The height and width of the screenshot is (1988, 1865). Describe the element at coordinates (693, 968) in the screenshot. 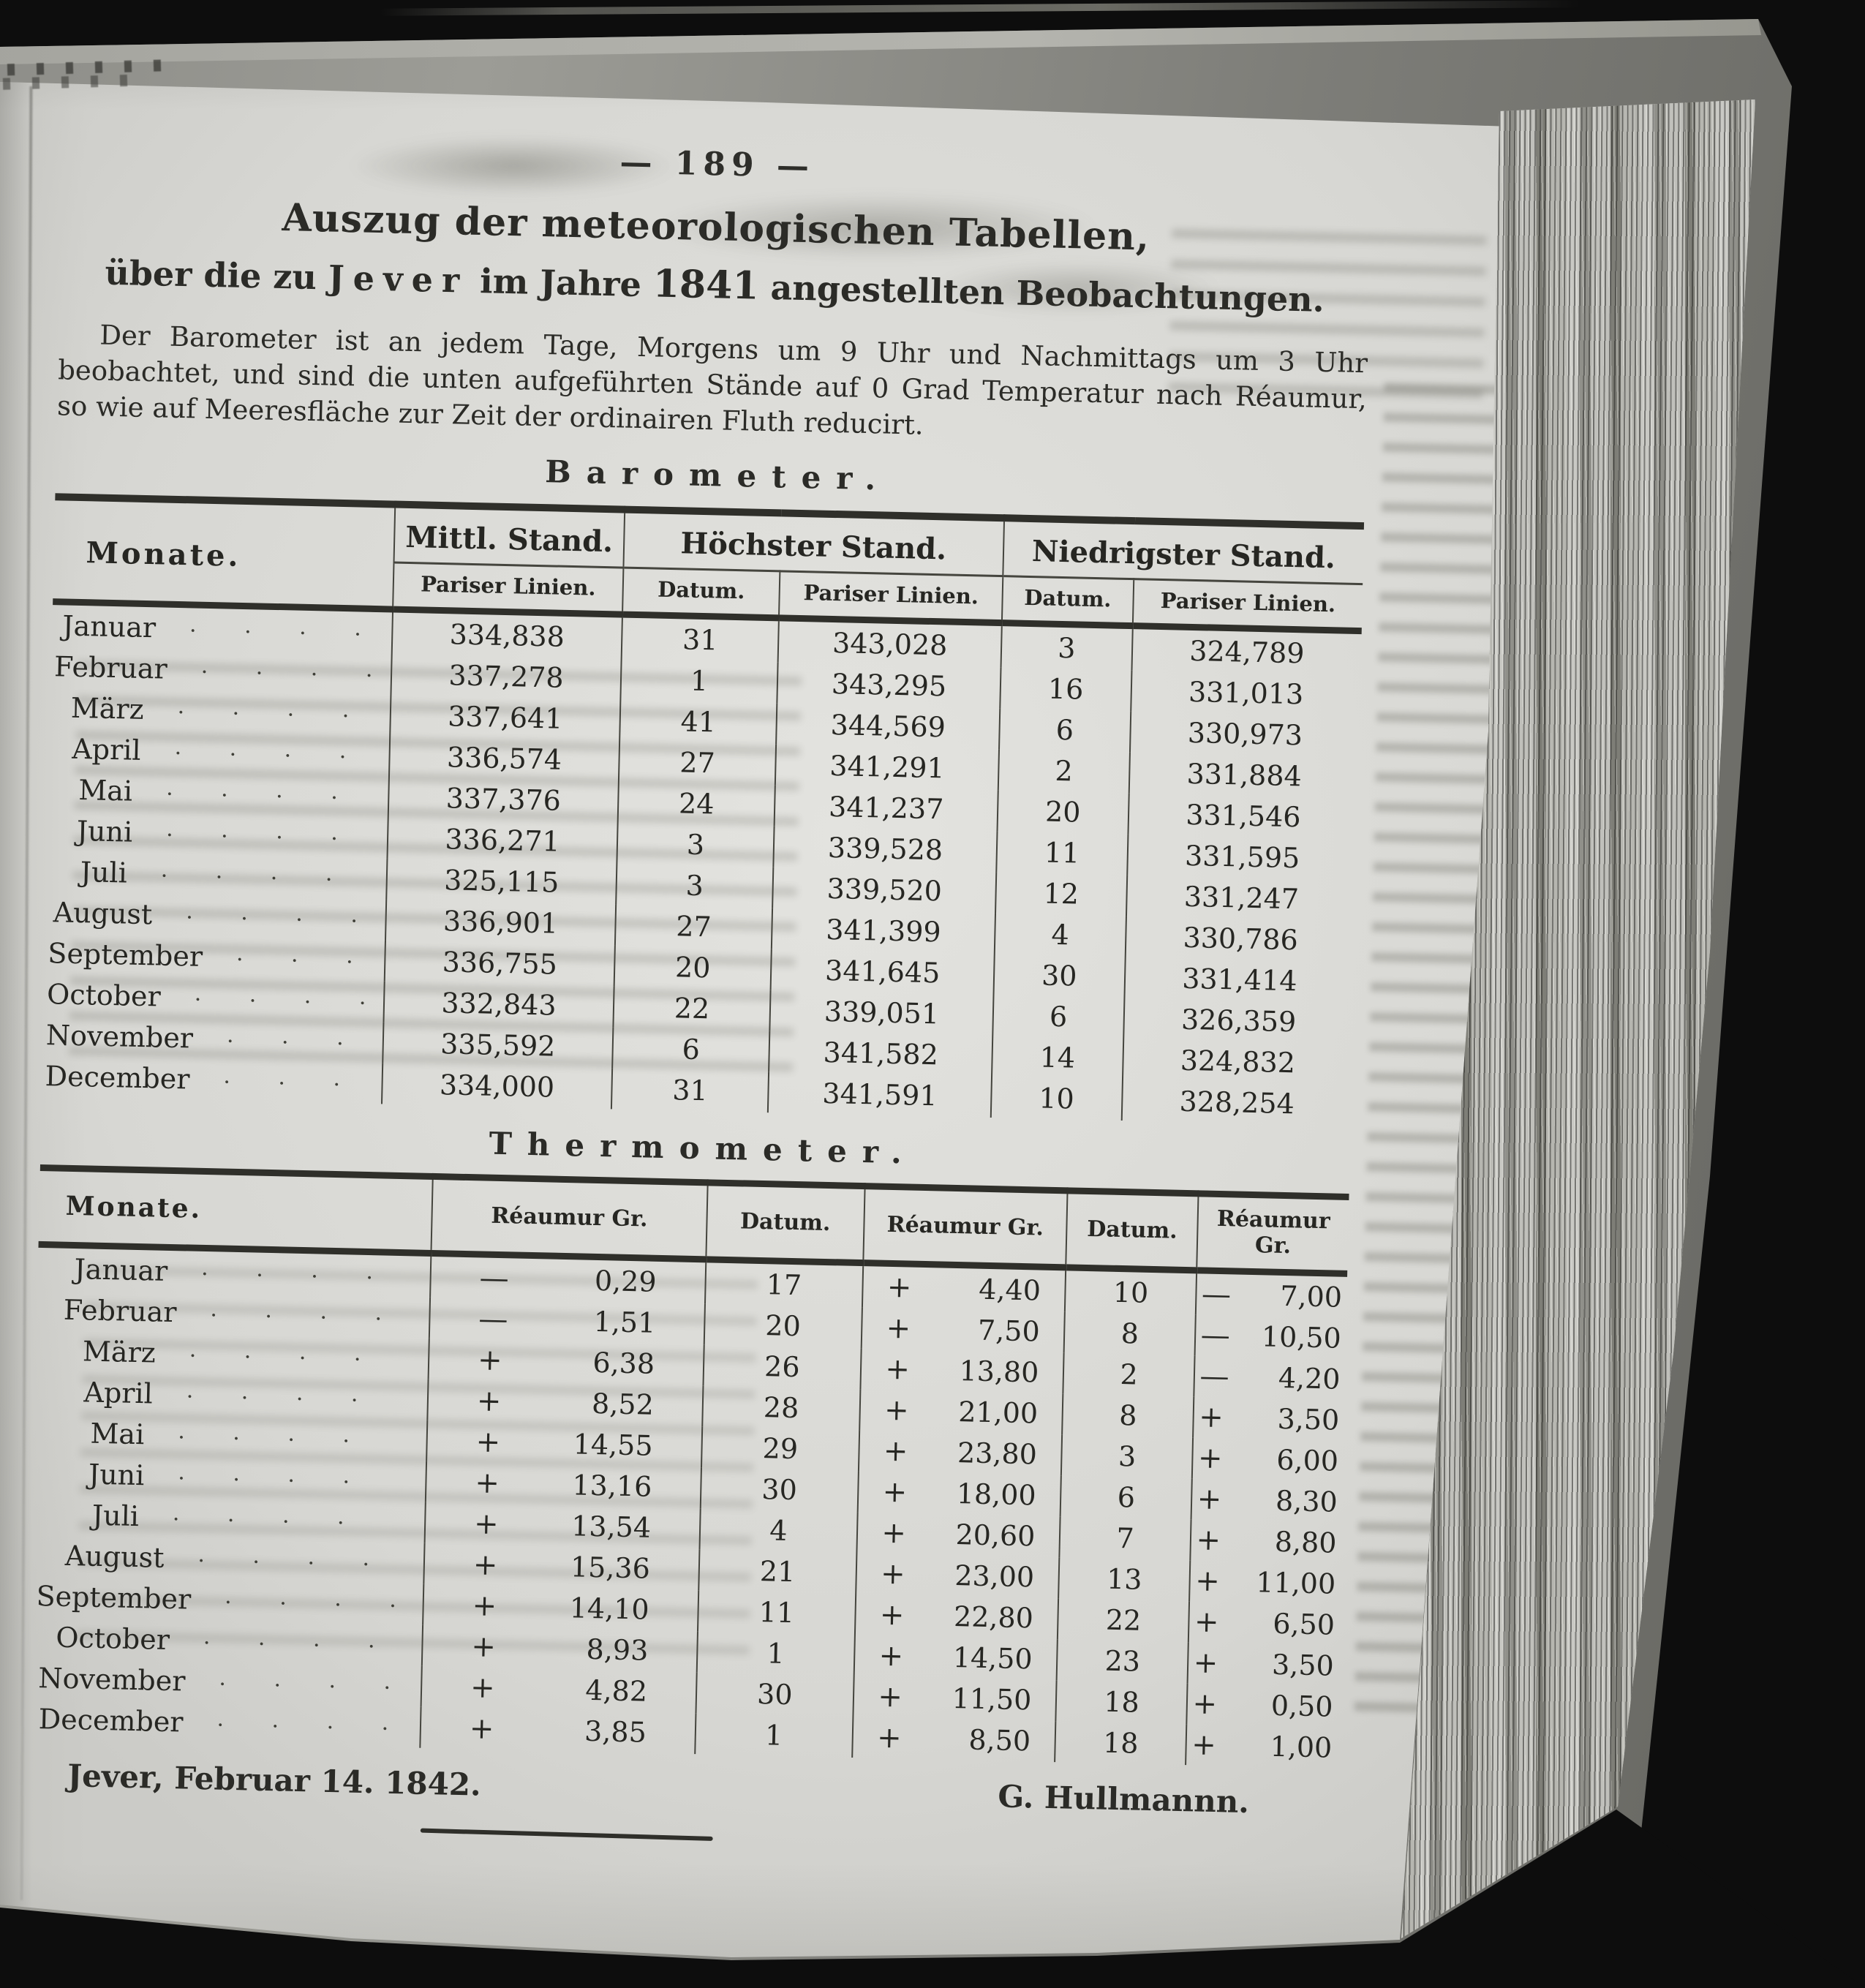

I see `hoechster-datum-cell: 20` at that location.